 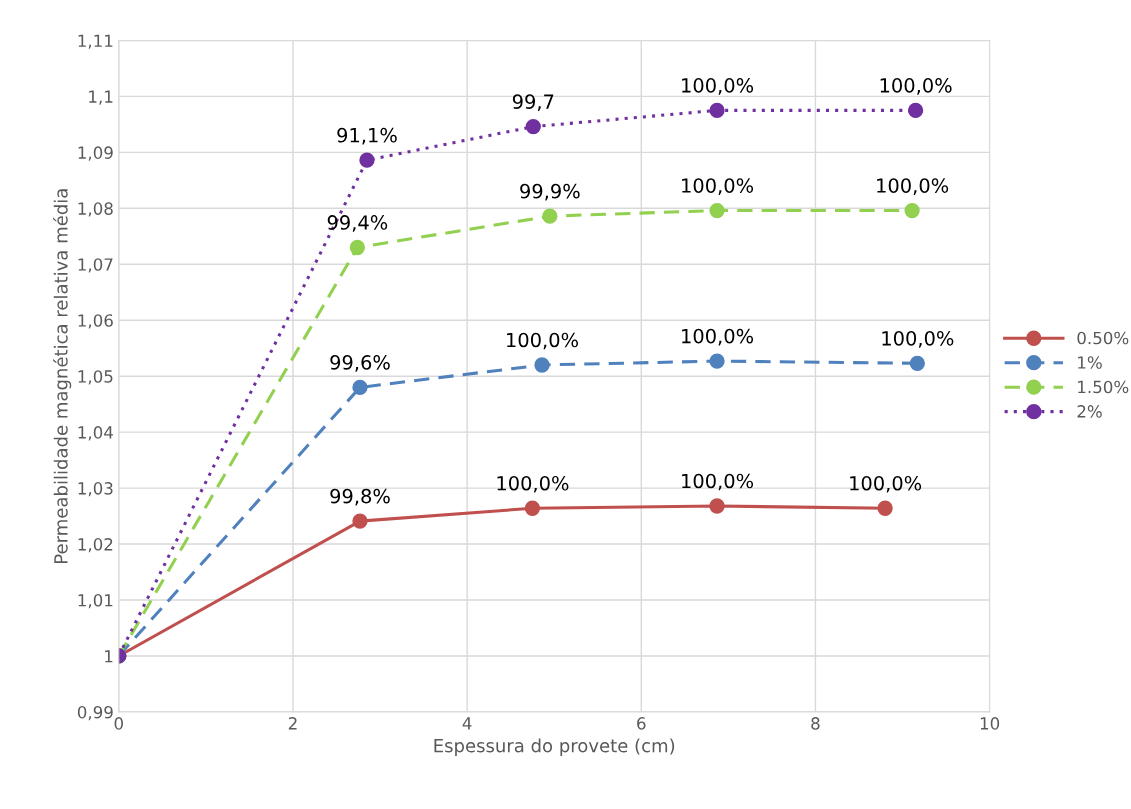 I want to click on y-tick-label: 1,05, so click(x=95, y=377).